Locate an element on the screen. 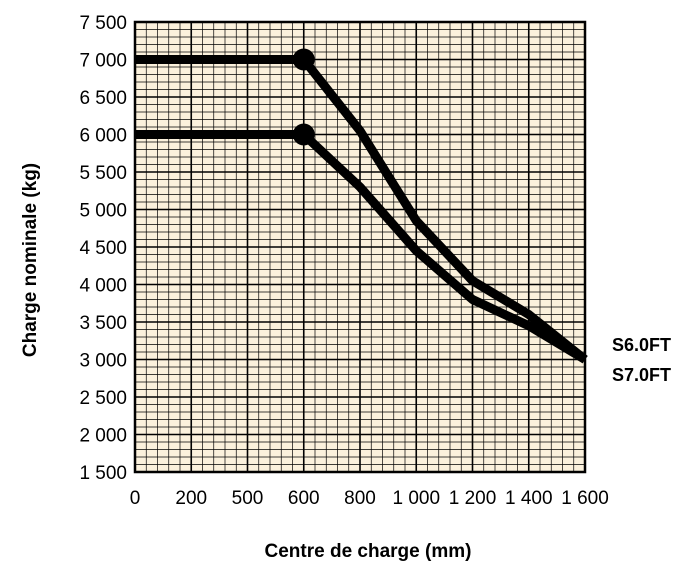 This screenshot has height=564, width=690. x-tick-label: 800 is located at coordinates (360, 498).